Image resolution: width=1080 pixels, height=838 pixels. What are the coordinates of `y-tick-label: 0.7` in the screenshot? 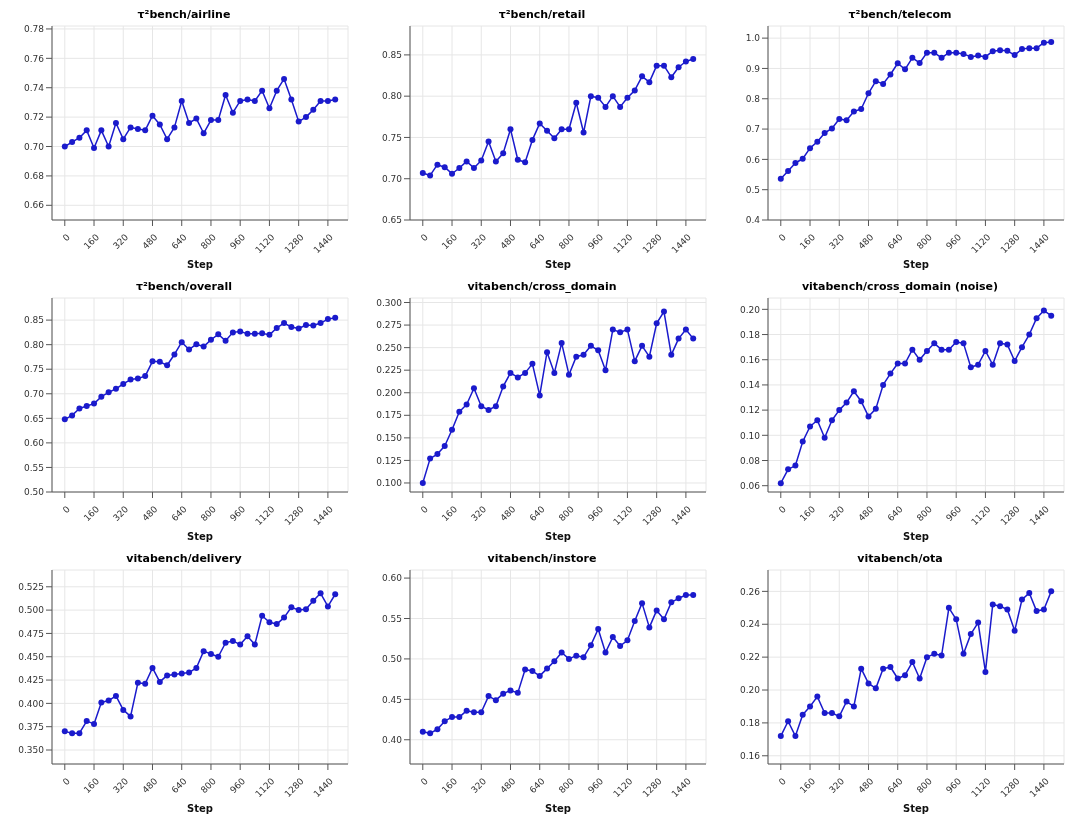 It's located at (752, 129).